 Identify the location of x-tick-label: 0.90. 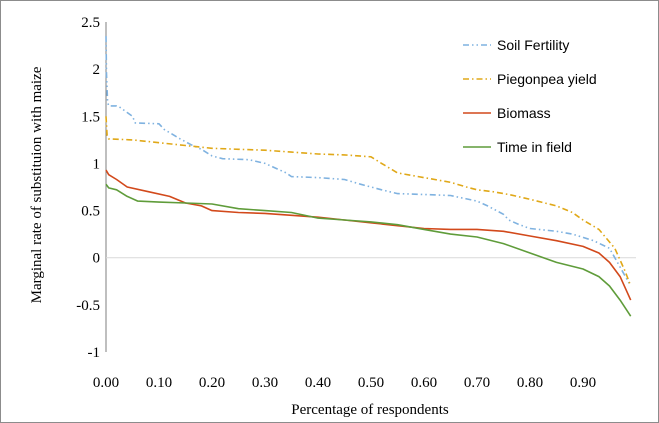
(583, 383).